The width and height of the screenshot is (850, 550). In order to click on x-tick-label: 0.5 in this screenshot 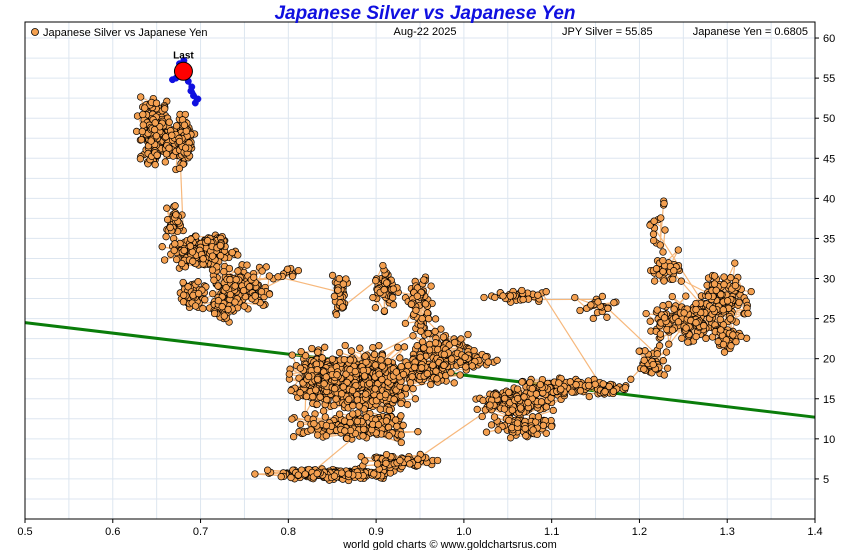, I will do `click(24, 532)`.